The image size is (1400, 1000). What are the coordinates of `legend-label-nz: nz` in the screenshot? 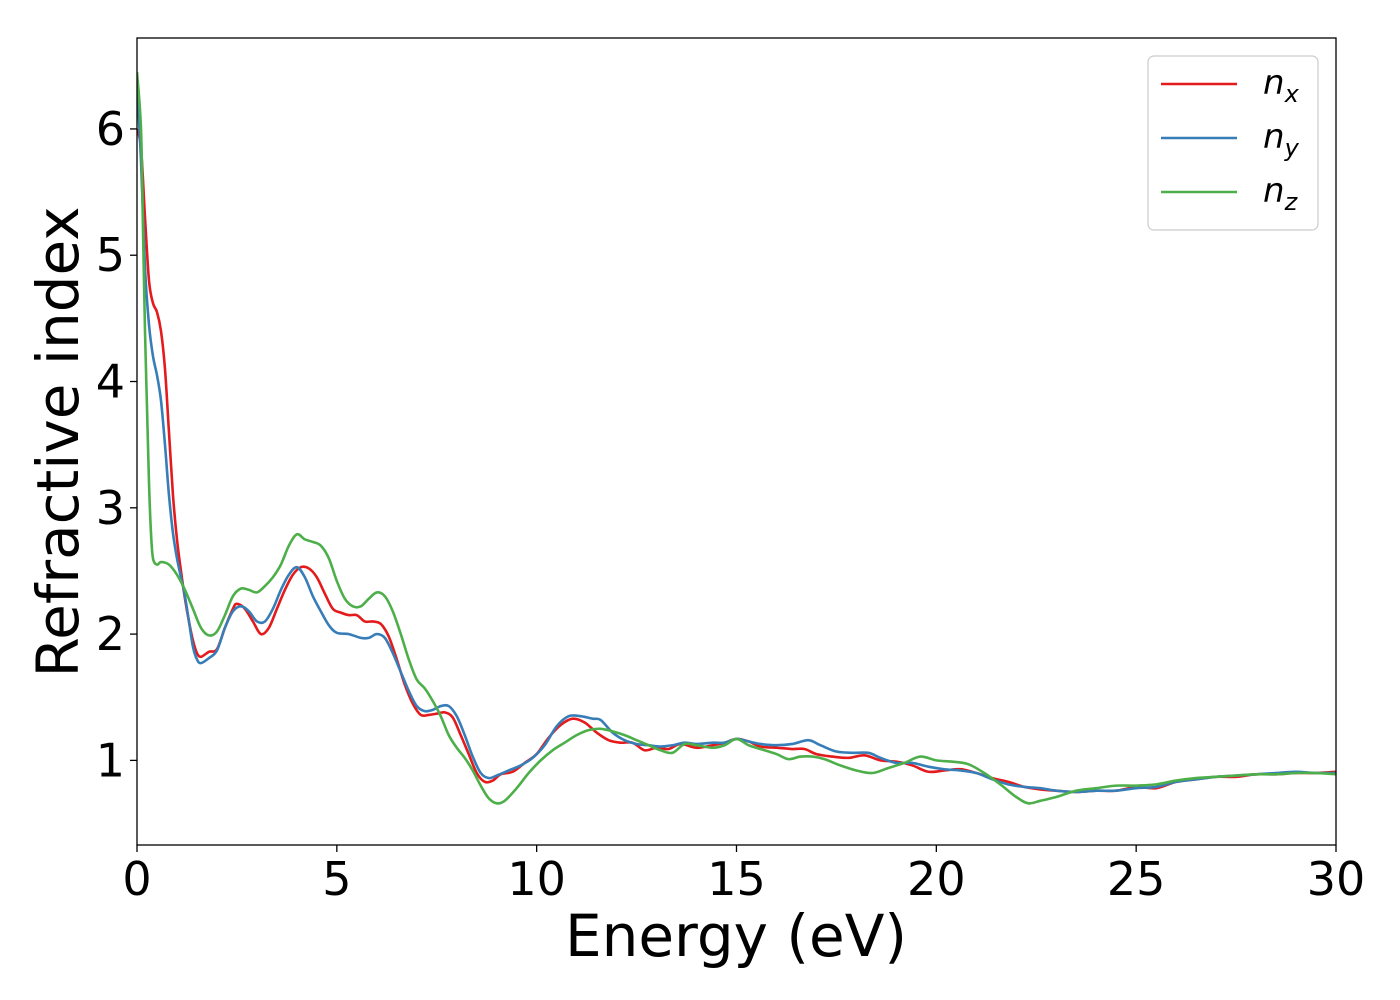 It's located at (1281, 193).